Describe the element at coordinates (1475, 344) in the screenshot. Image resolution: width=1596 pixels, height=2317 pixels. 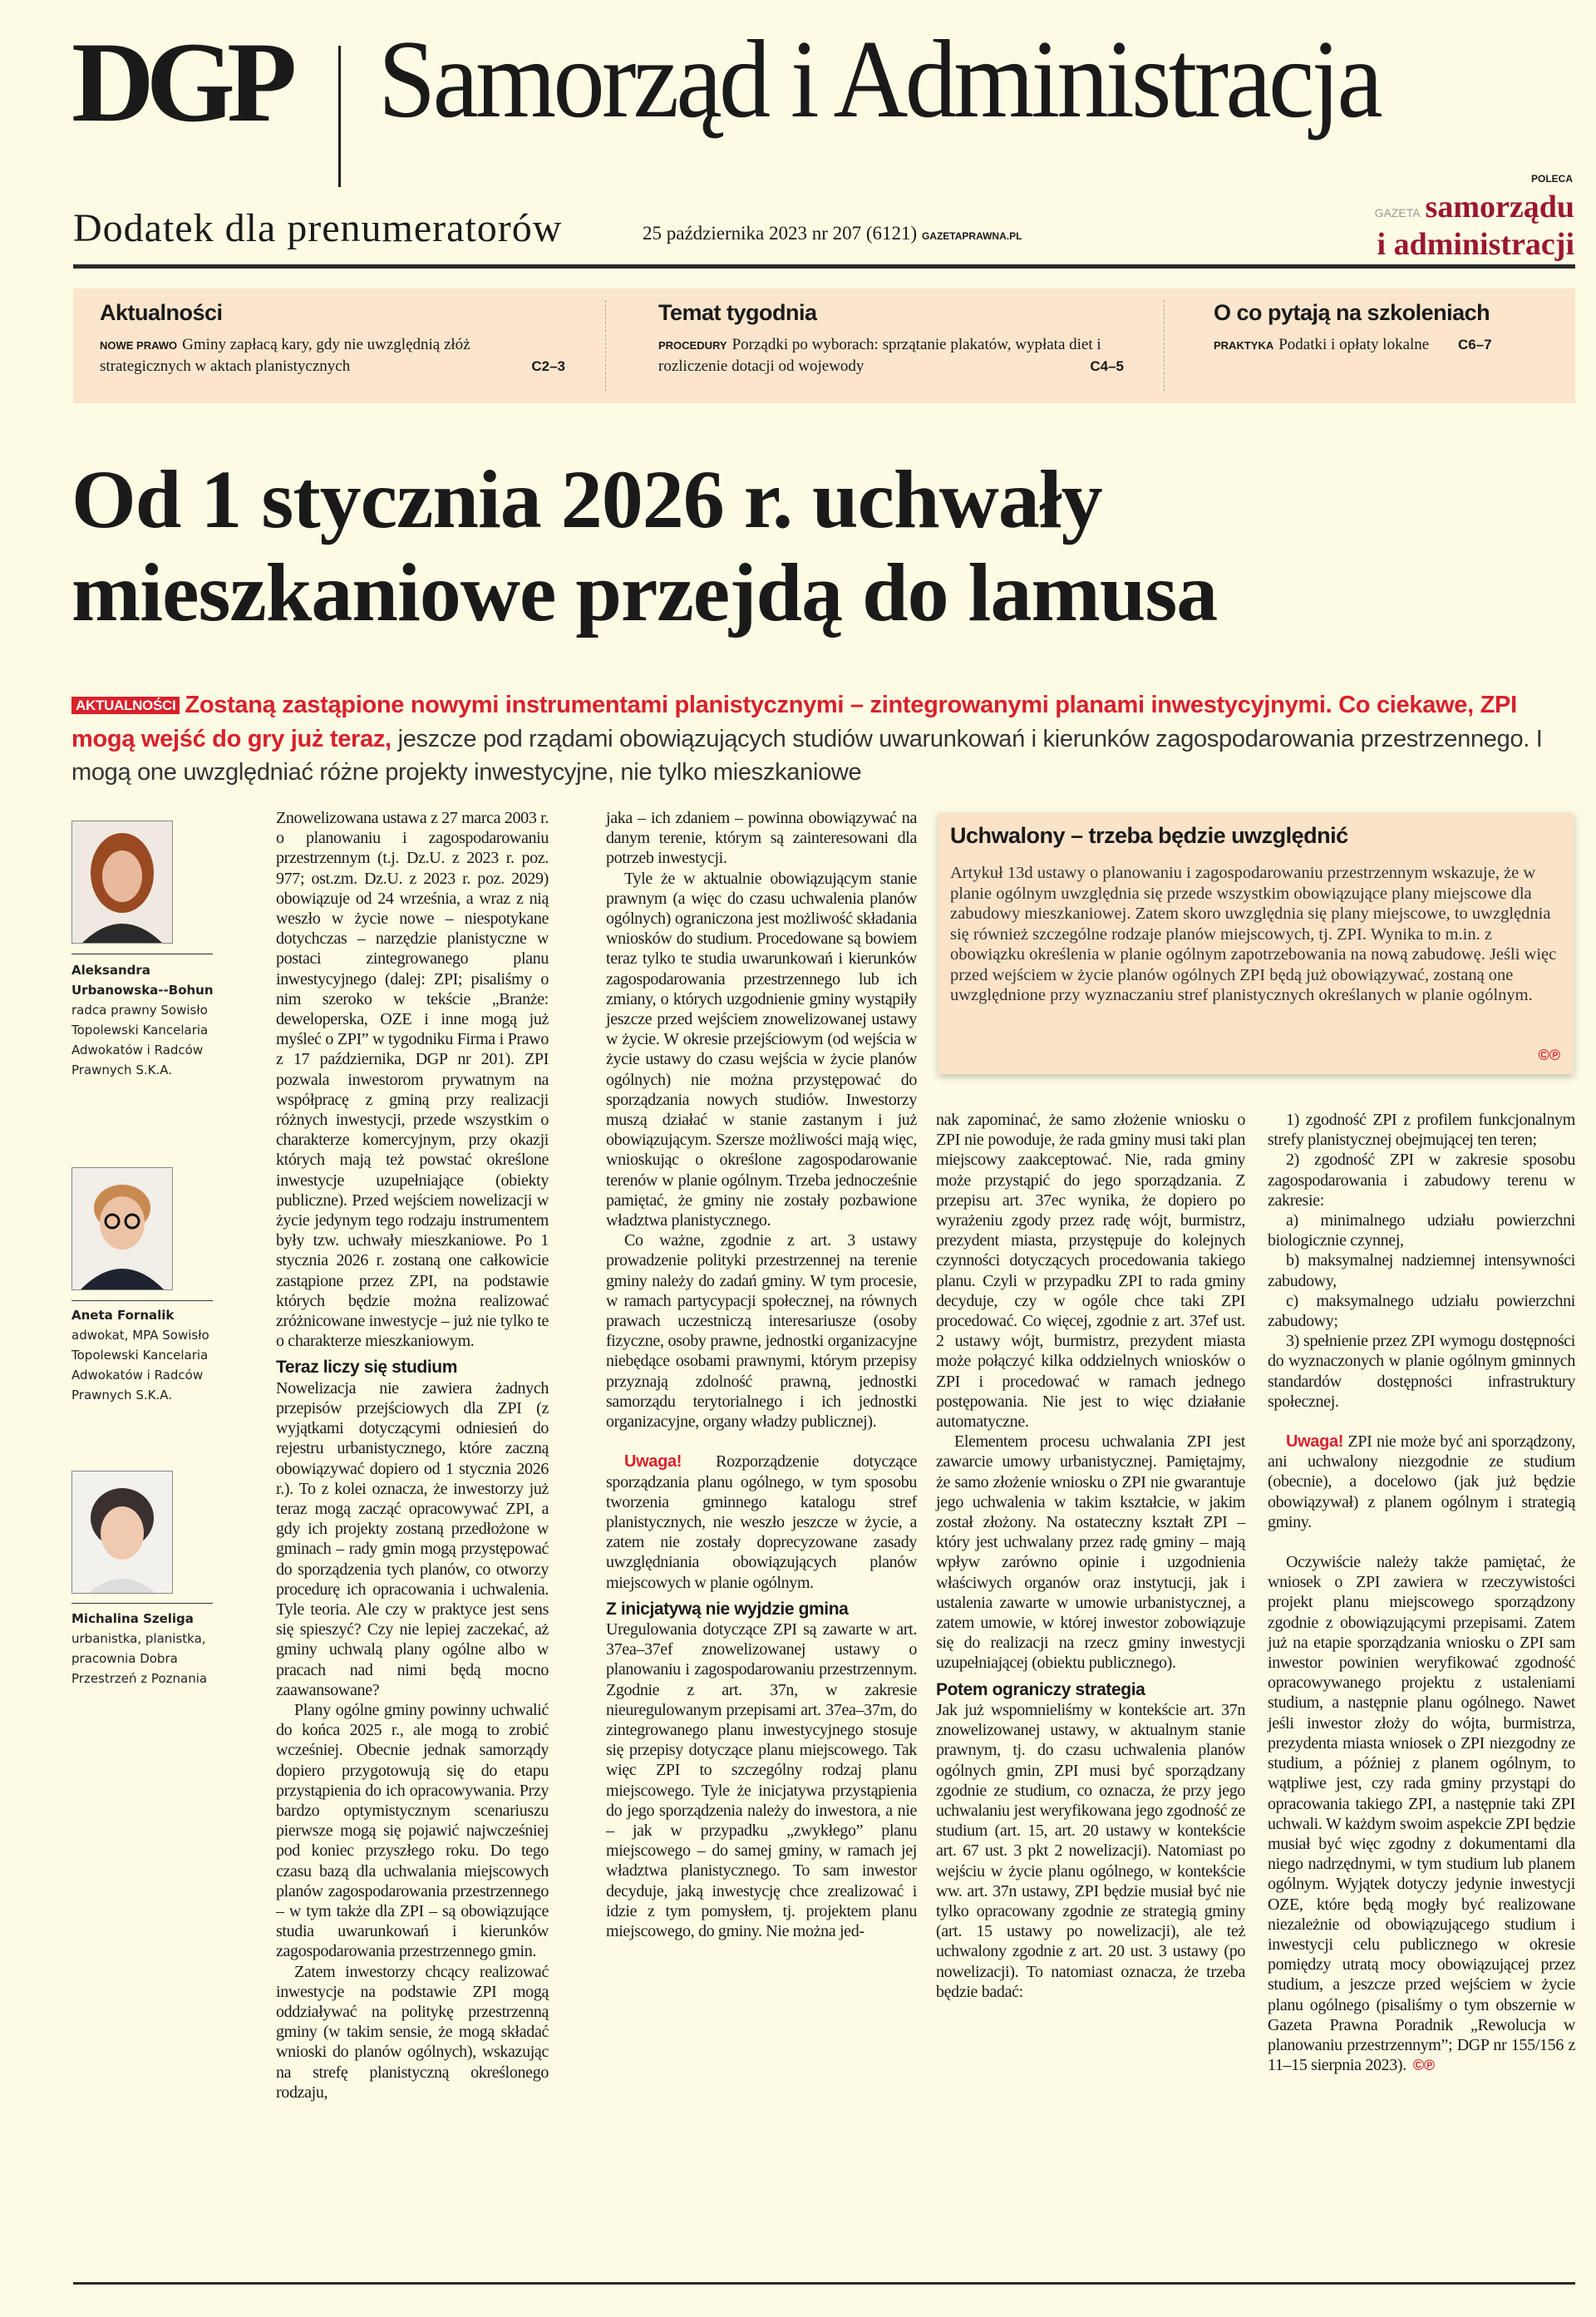
I see `teaser-pages: C6–7` at that location.